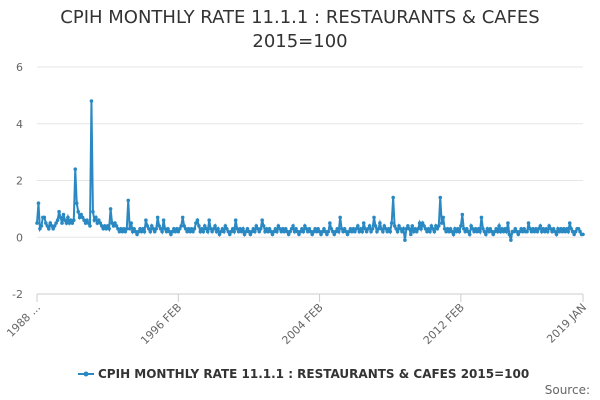 This screenshot has height=400, width=600. I want to click on y-tick-label: 4, so click(19, 124).